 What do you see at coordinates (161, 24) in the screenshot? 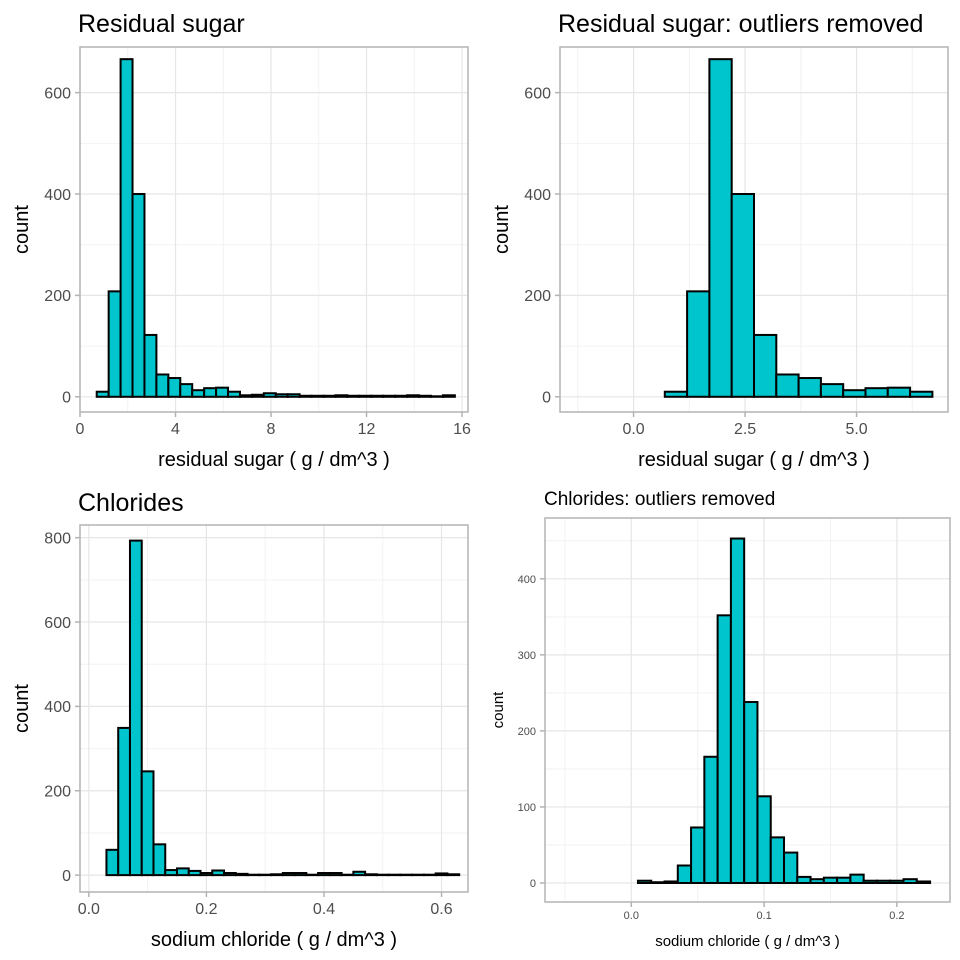
I see `chart-title: Residual sugar` at bounding box center [161, 24].